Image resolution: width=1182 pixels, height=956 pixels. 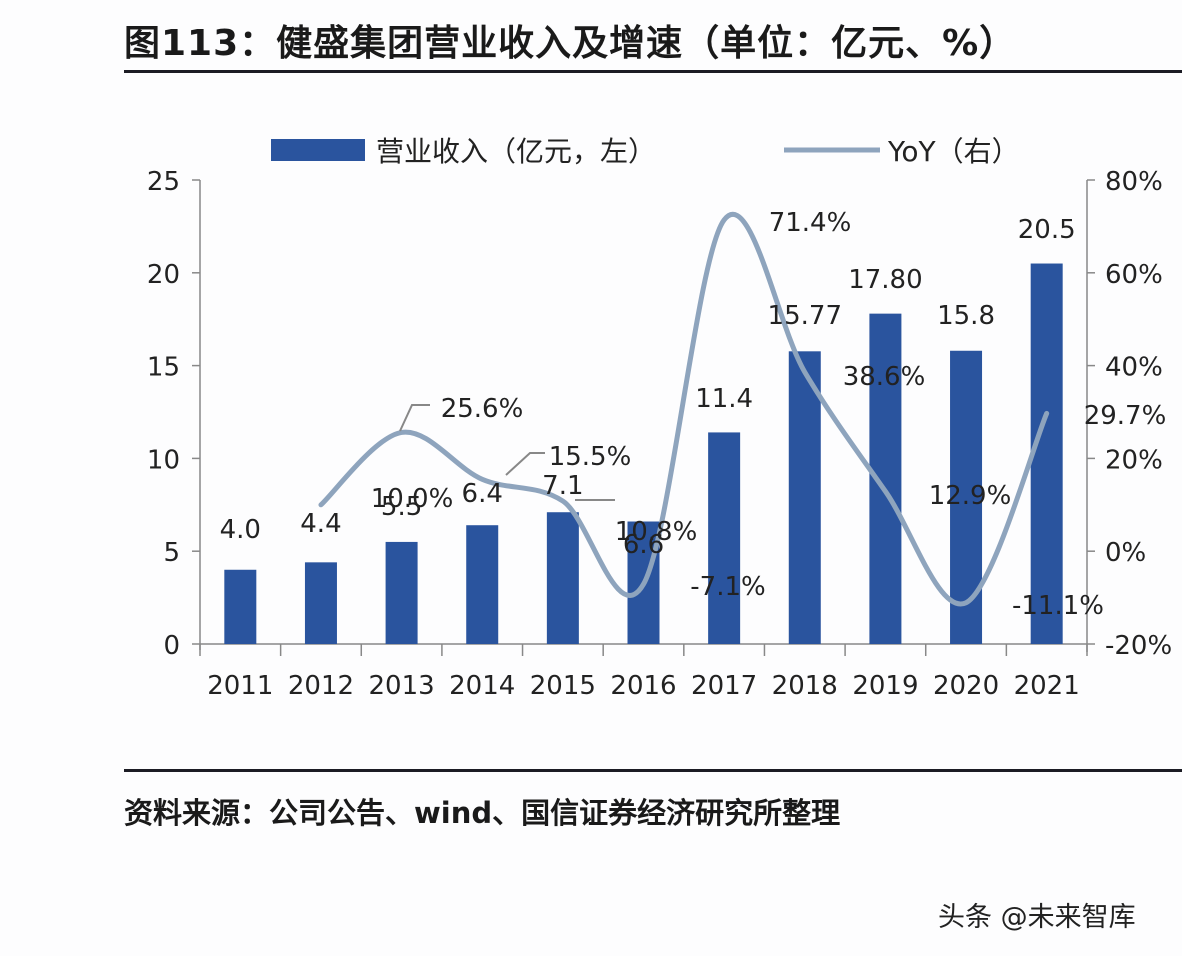 I want to click on bar-value-label: 15.77, so click(x=805, y=316).